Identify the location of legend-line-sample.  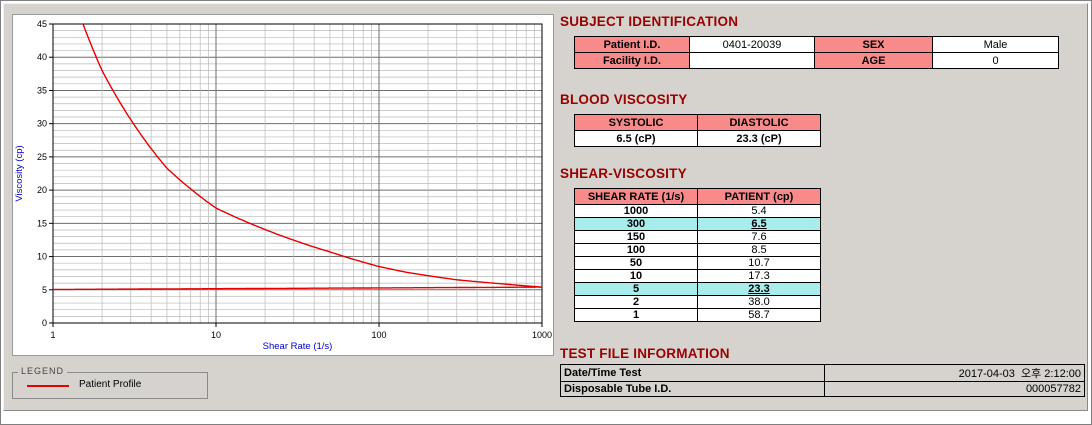
(48, 386).